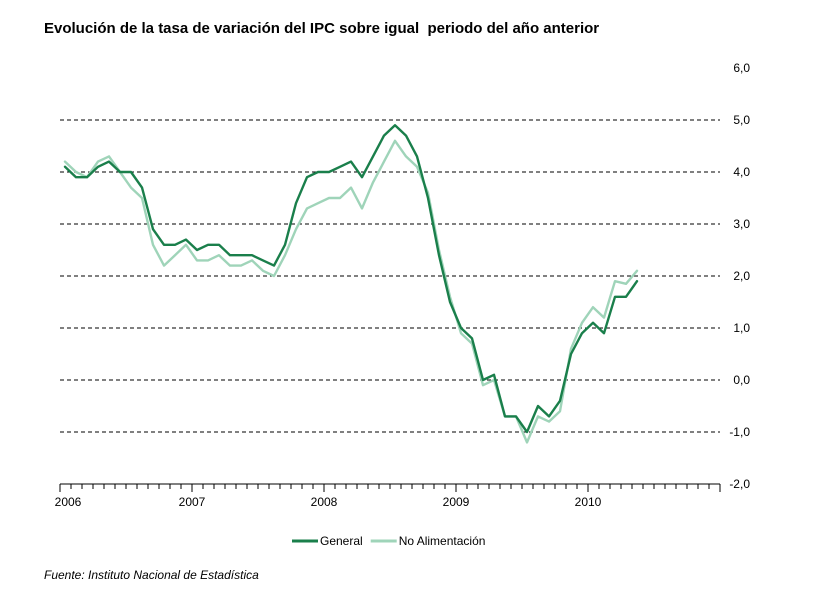  Describe the element at coordinates (68, 502) in the screenshot. I see `x-year-label: 2006` at that location.